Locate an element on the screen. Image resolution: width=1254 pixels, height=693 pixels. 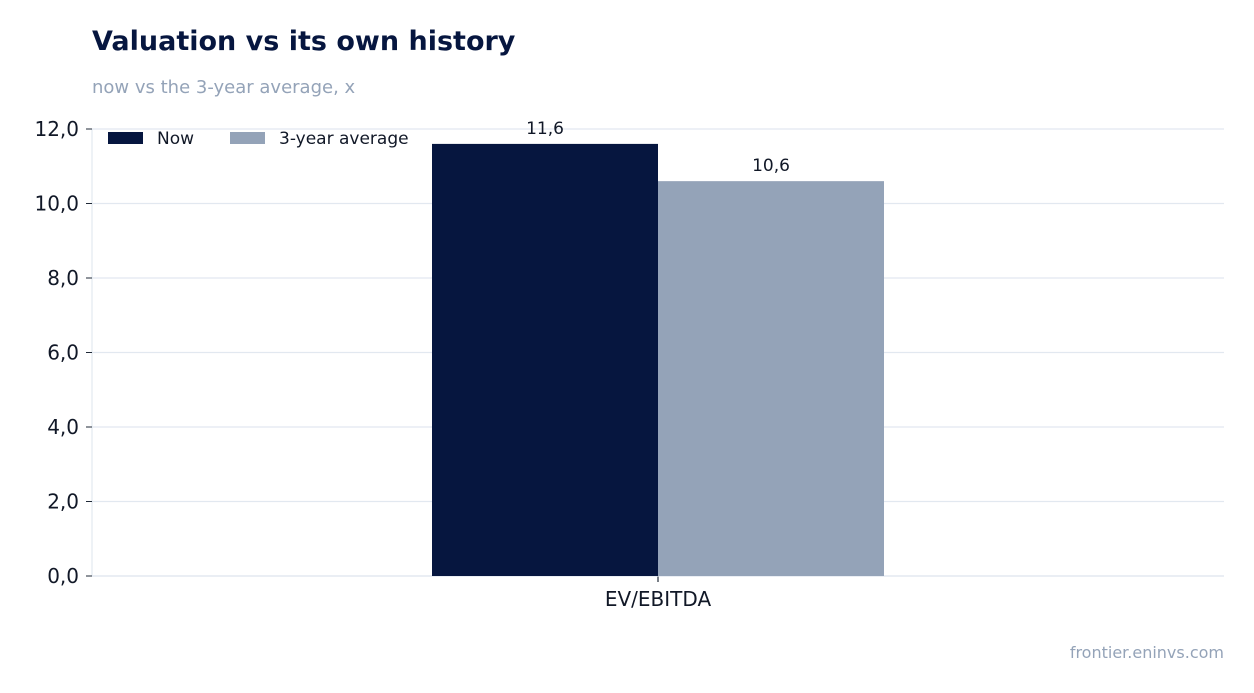
y-tick-label: 8,0 is located at coordinates (63, 278).